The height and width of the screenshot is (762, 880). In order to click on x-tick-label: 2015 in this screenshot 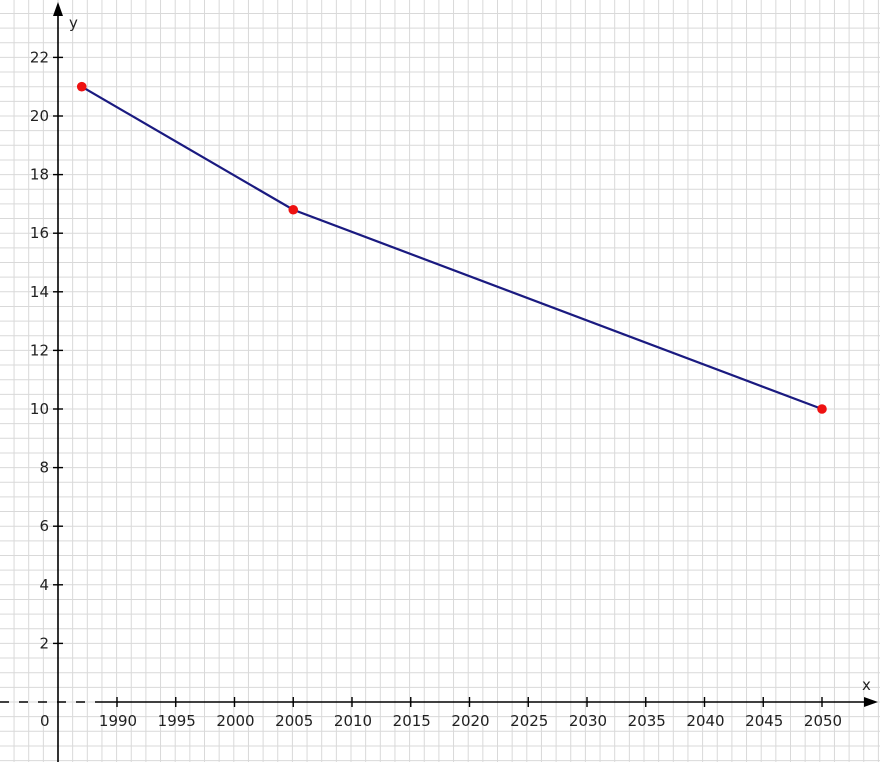, I will do `click(412, 721)`.